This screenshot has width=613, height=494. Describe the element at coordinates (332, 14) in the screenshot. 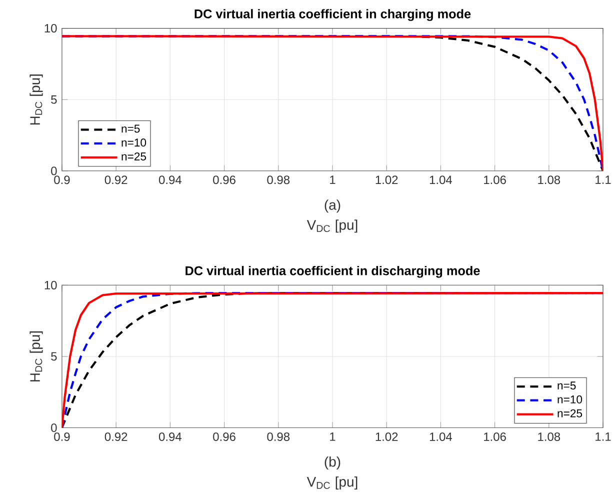

I see `chart-title: DC virtual inertia coefficient in charging mode` at that location.